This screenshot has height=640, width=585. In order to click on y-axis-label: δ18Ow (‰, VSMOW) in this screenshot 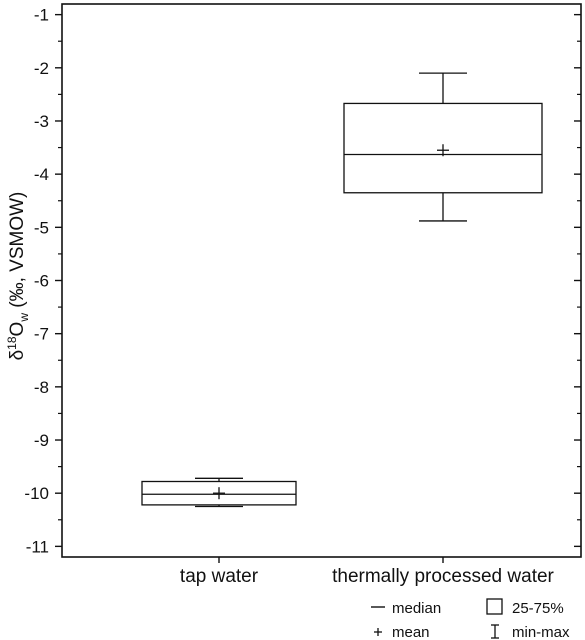, I will do `click(18, 276)`.